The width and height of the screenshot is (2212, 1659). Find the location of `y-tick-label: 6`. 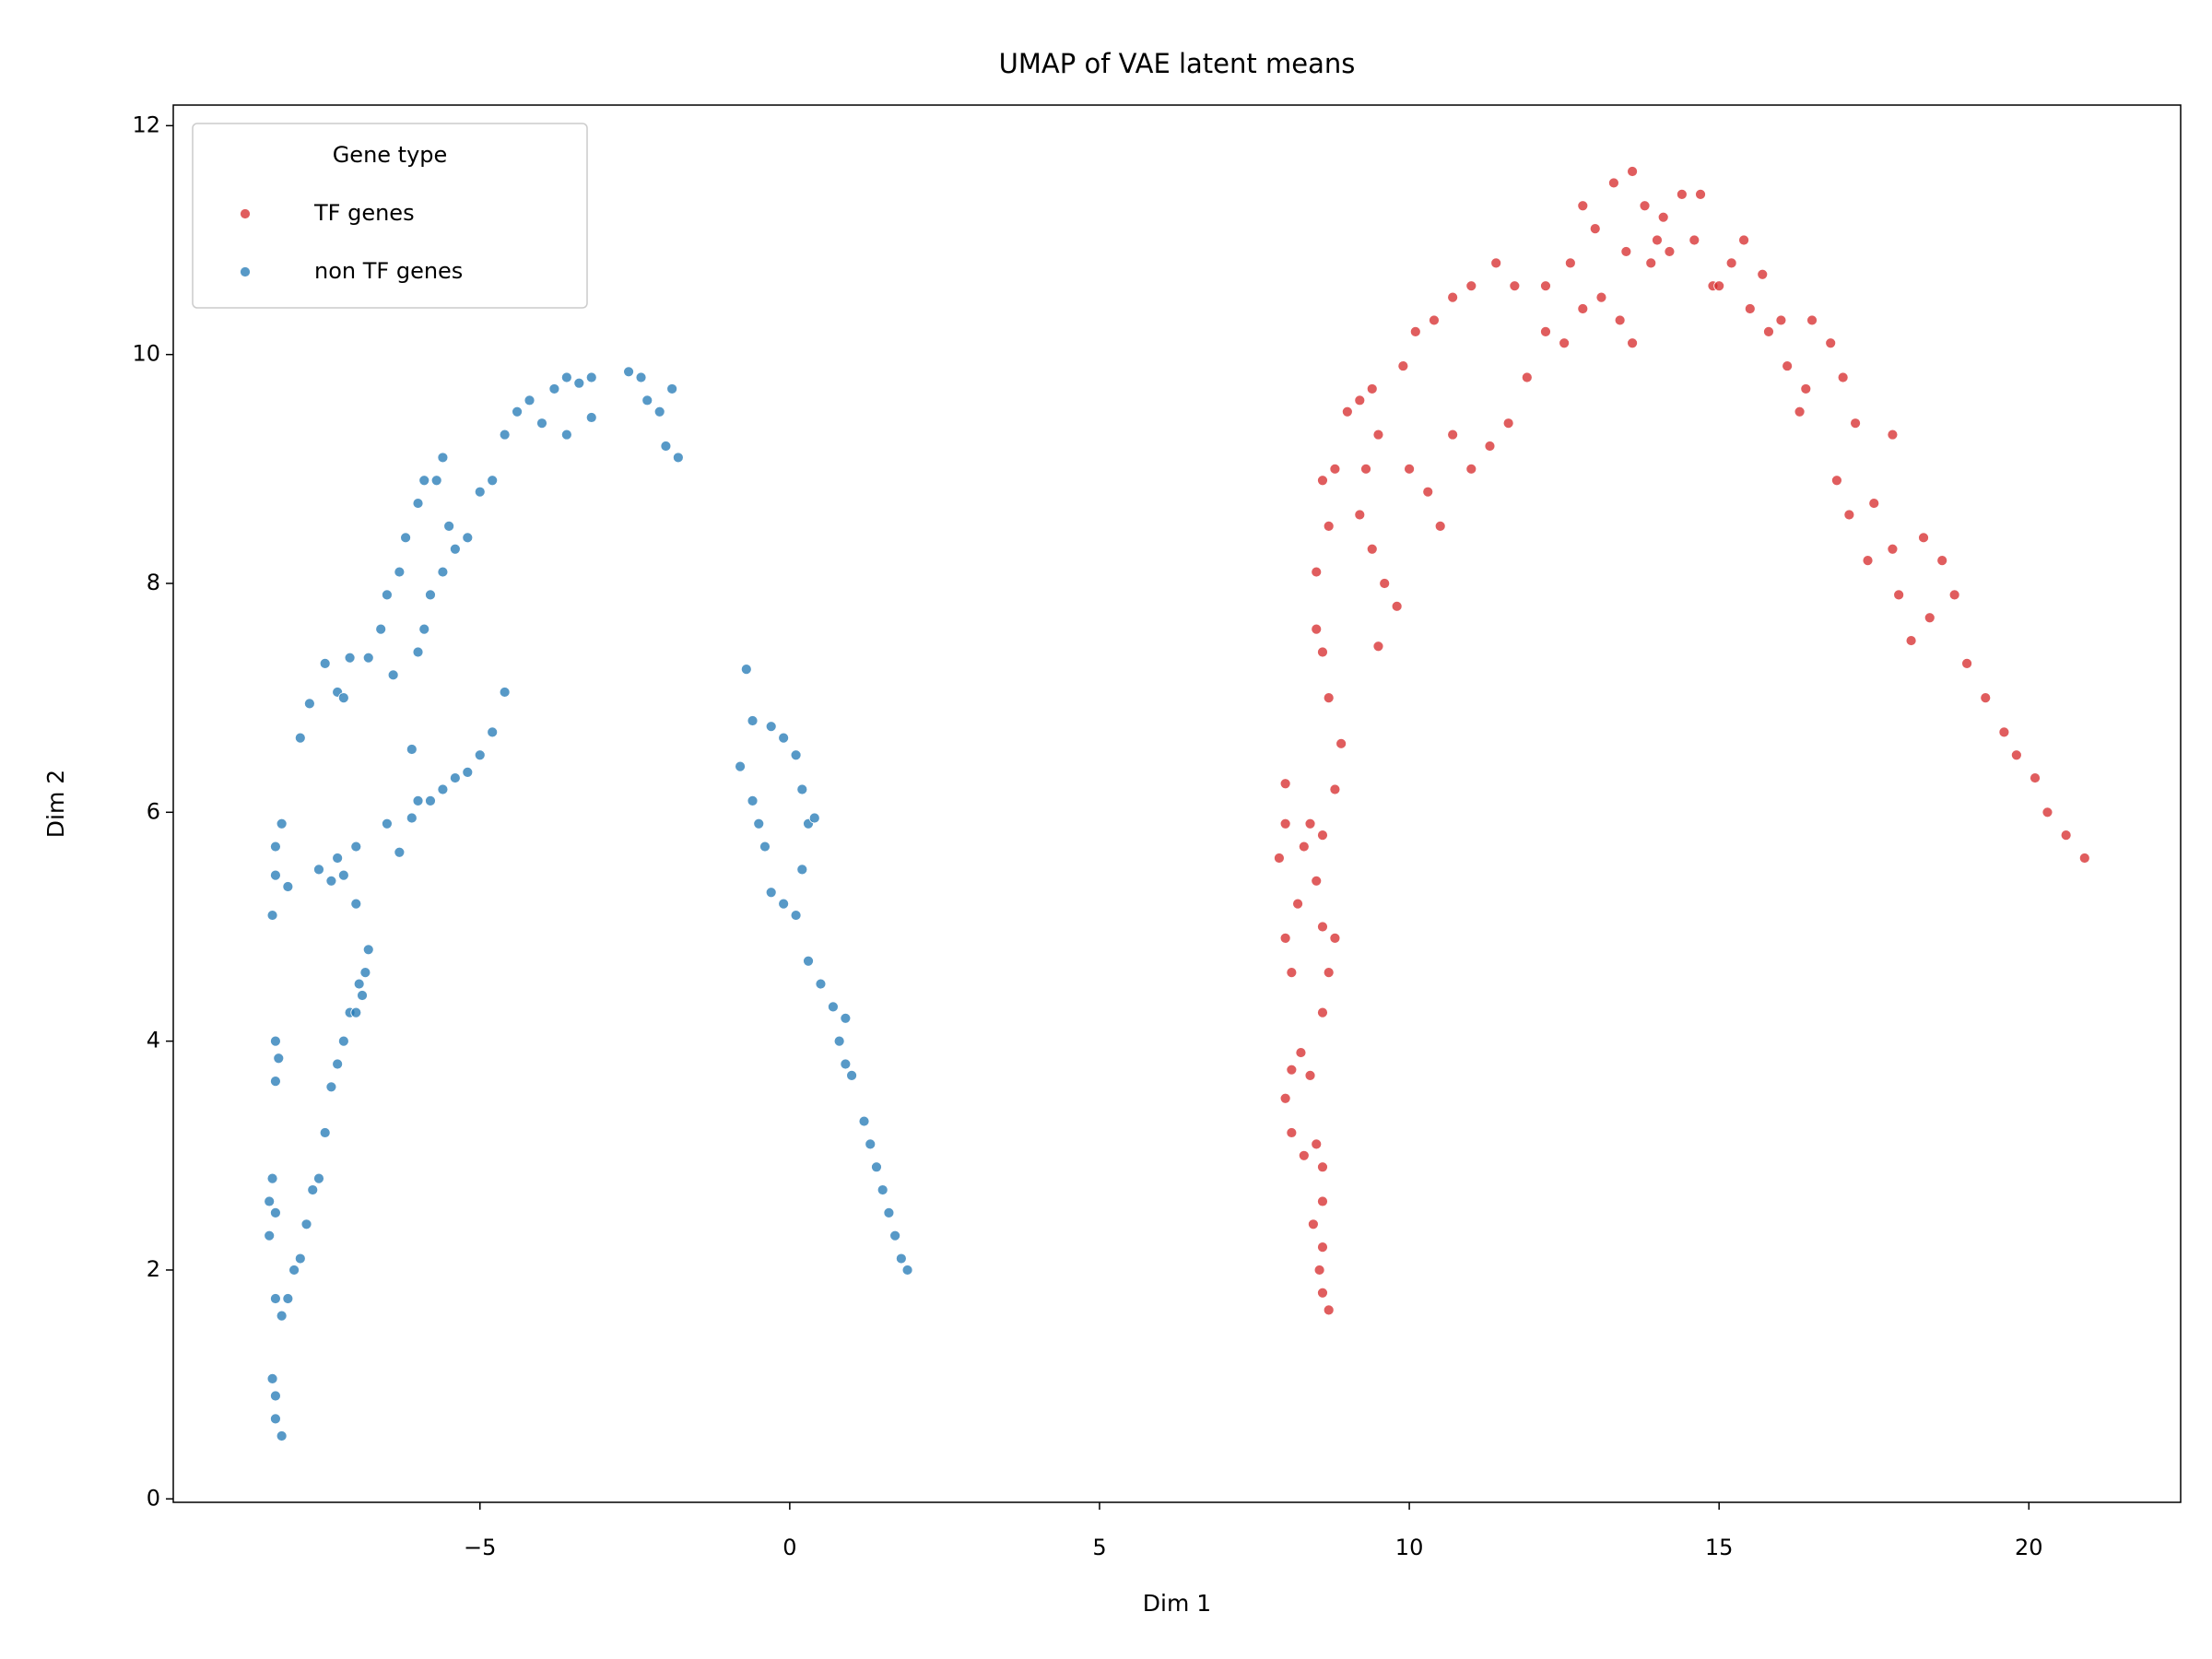

y-tick-label: 6 is located at coordinates (153, 811).